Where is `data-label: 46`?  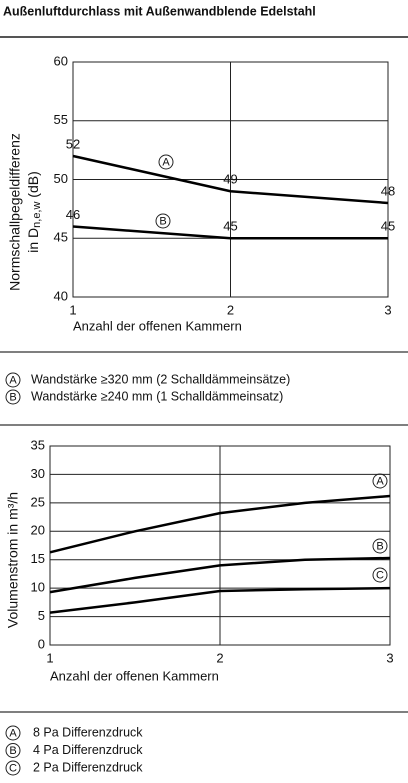
data-label: 46 is located at coordinates (73, 214).